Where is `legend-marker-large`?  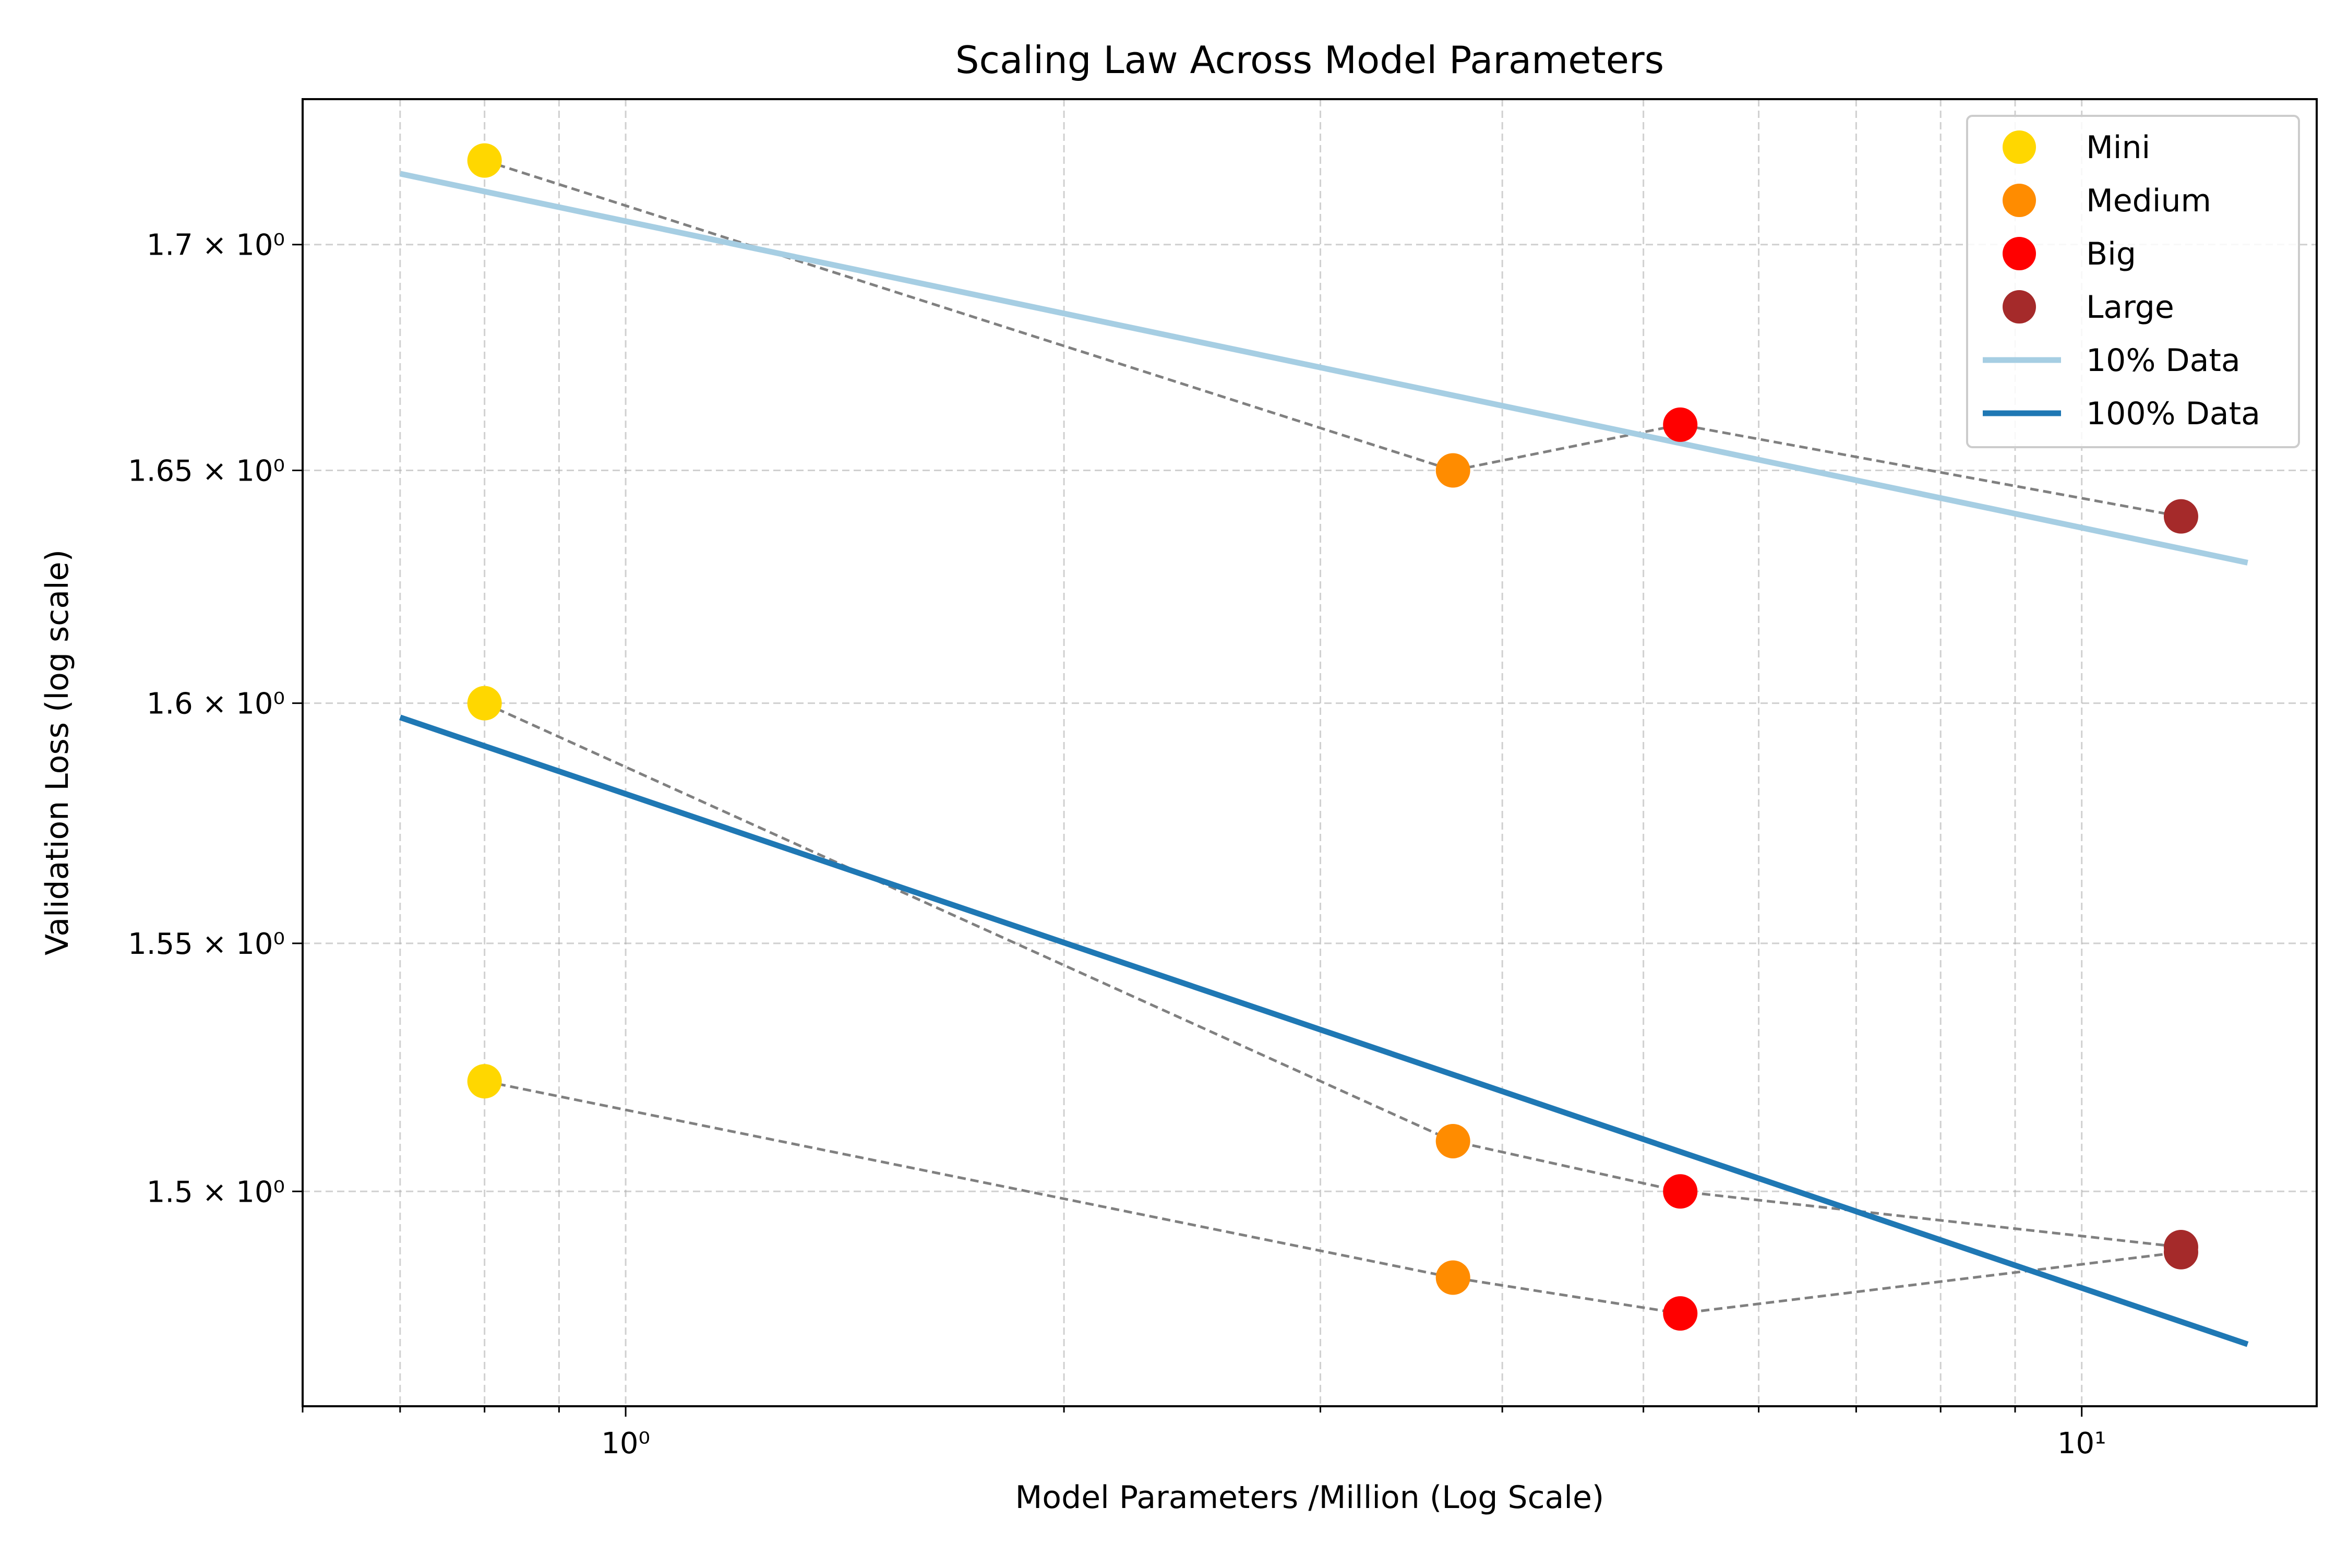
legend-marker-large is located at coordinates (2020, 307).